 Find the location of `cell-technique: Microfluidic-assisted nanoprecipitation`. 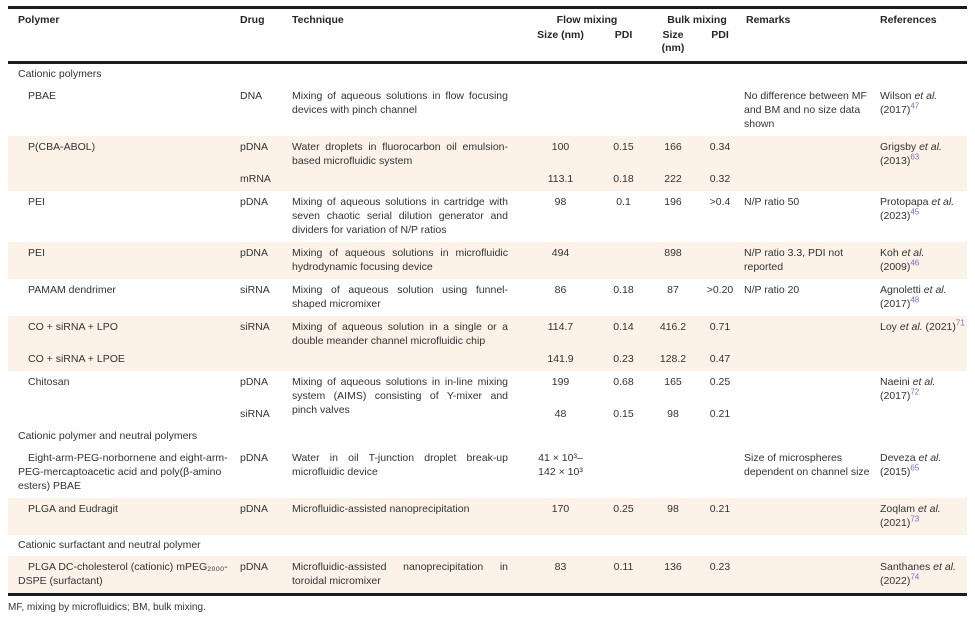

cell-technique: Microfluidic-assisted nanoprecipitation is located at coordinates (381, 509).